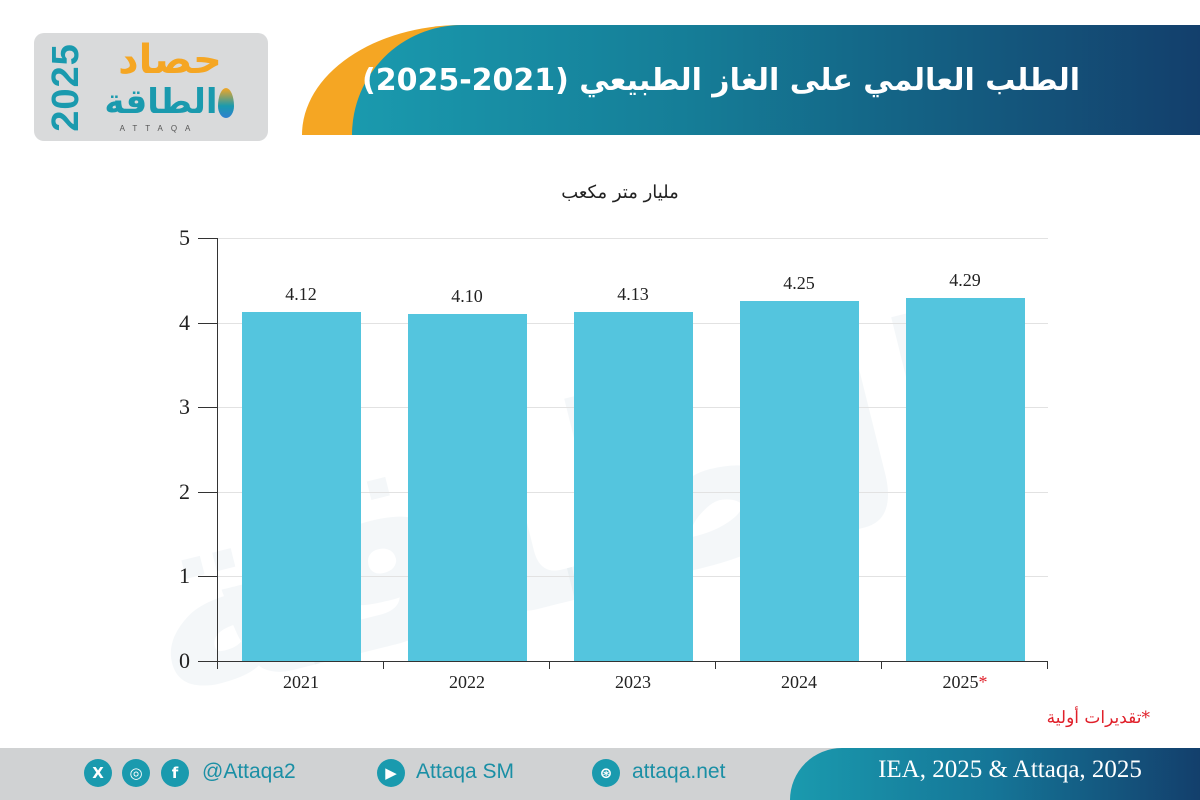 The height and width of the screenshot is (800, 1200). I want to click on bar-2023, so click(633, 486).